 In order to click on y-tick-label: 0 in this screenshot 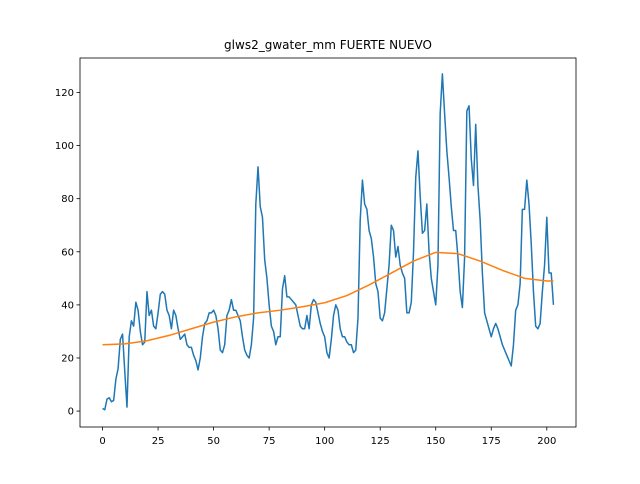, I will do `click(71, 412)`.